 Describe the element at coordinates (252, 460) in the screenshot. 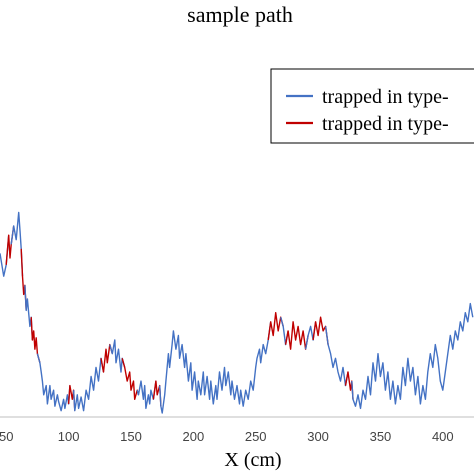

I see `x-axis-label: X (cm)` at that location.